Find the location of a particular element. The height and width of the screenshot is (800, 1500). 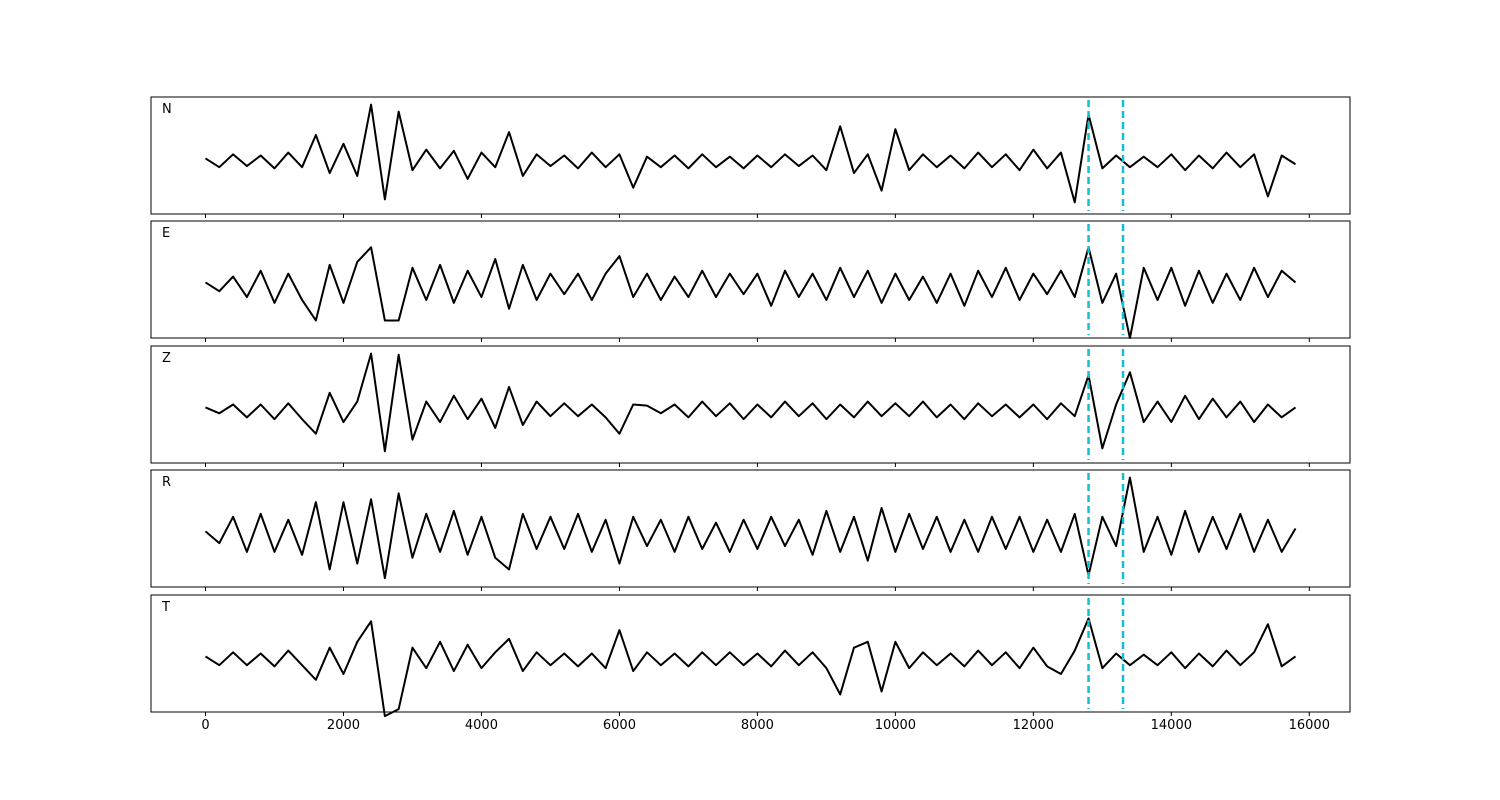

x-tick-label: 0 is located at coordinates (205, 725).